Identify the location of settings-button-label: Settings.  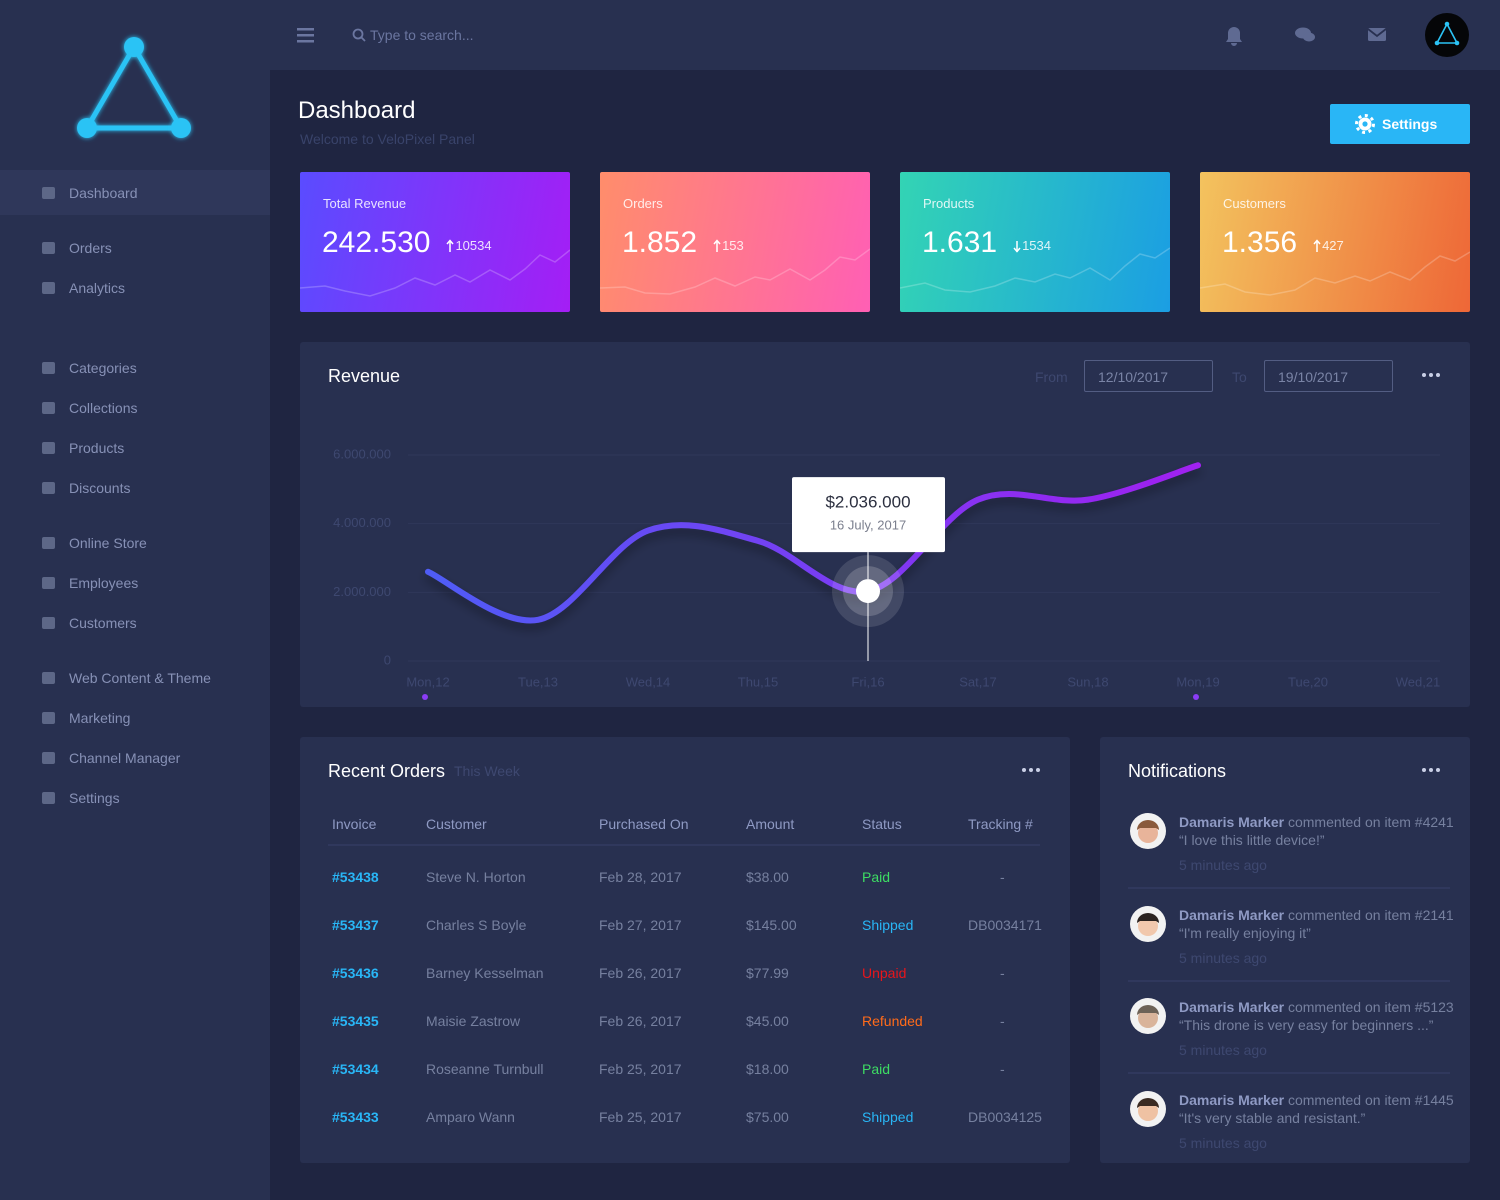
(1410, 124).